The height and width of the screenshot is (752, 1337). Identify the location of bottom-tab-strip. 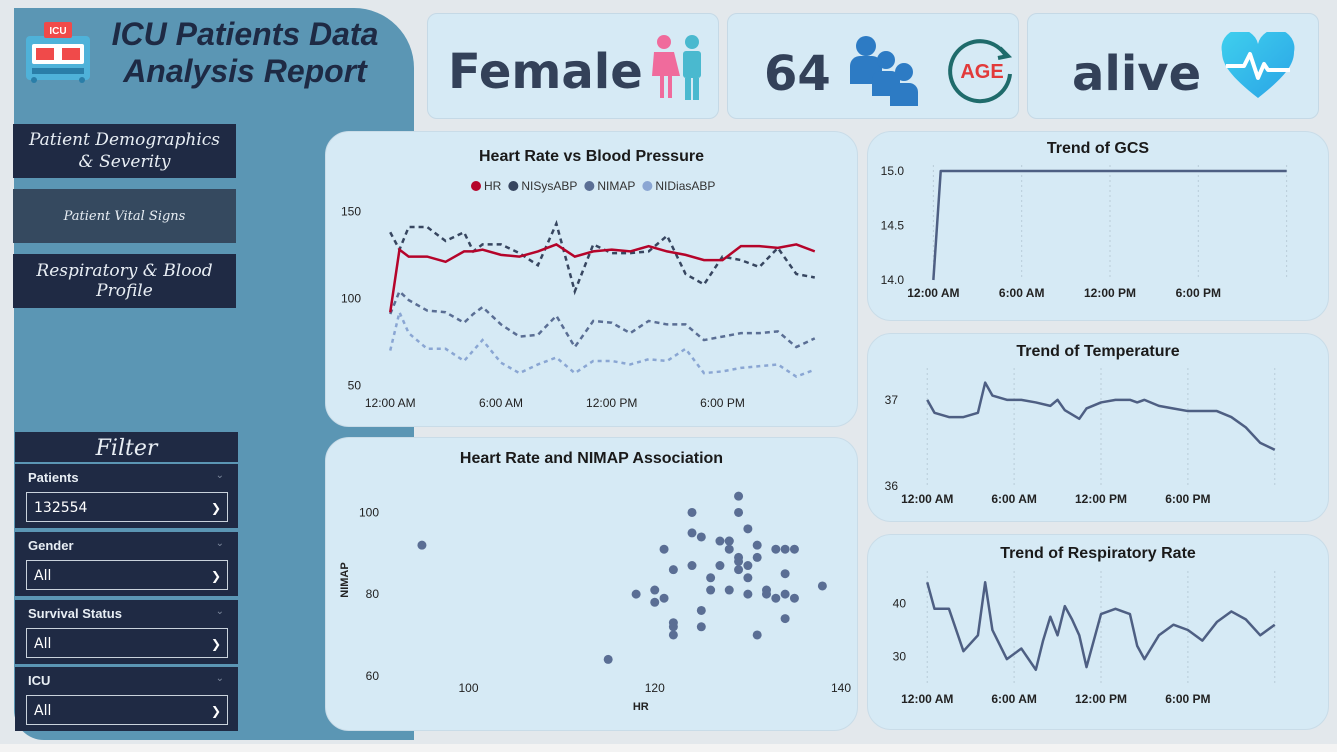
(668, 748).